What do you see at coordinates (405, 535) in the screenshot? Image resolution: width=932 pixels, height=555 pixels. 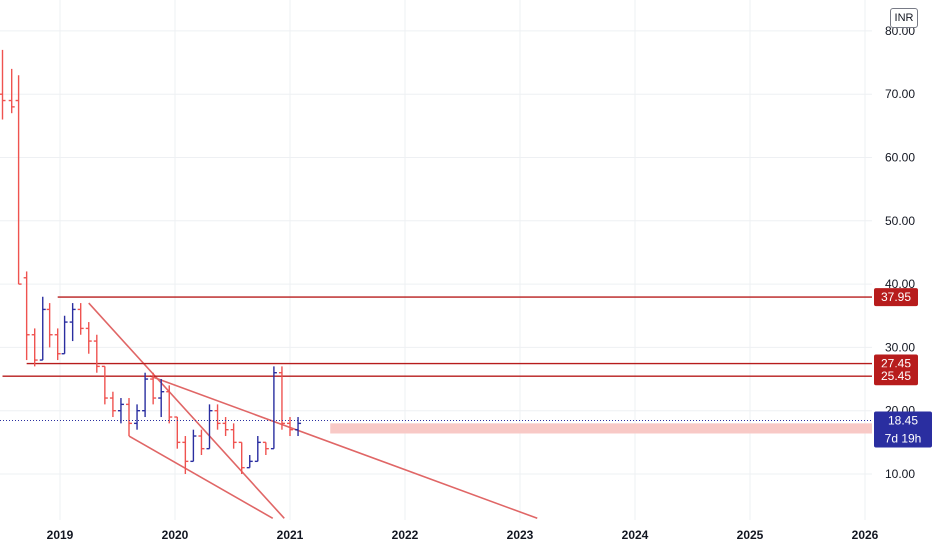 I see `x-tick-label: 2022` at bounding box center [405, 535].